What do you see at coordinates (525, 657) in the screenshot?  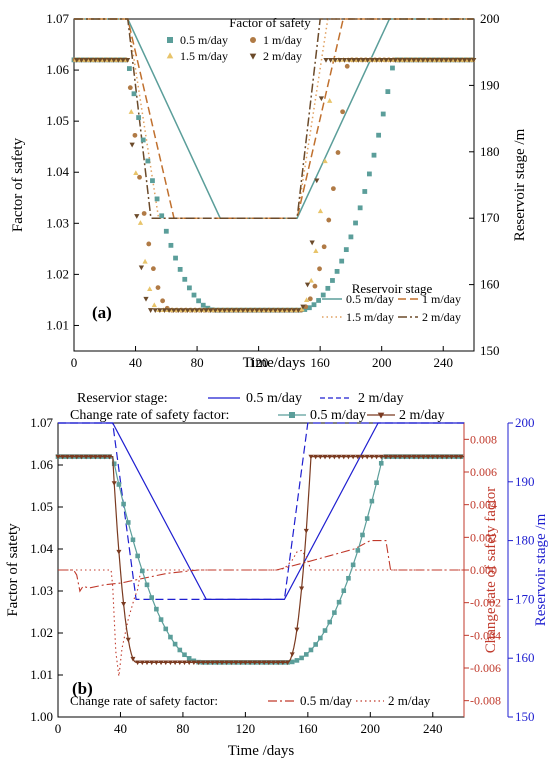 I see `y3-tick-label: 160` at bounding box center [525, 657].